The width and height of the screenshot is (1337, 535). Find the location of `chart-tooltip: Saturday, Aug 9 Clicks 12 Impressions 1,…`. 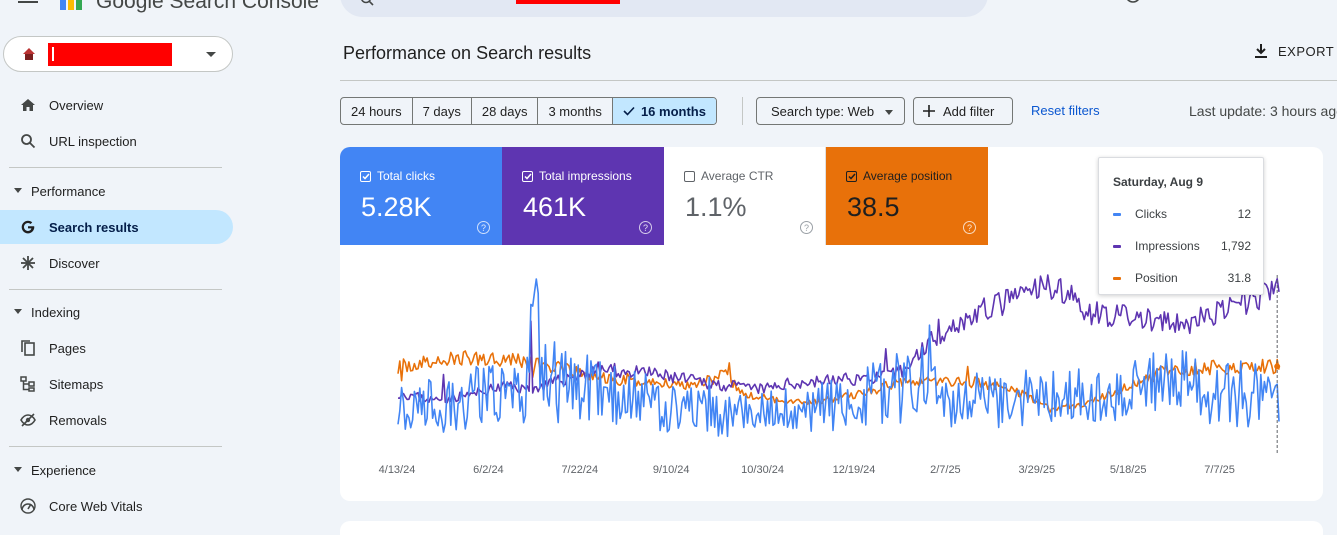

chart-tooltip: Saturday, Aug 9 Clicks 12 Impressions 1,… is located at coordinates (1181, 226).